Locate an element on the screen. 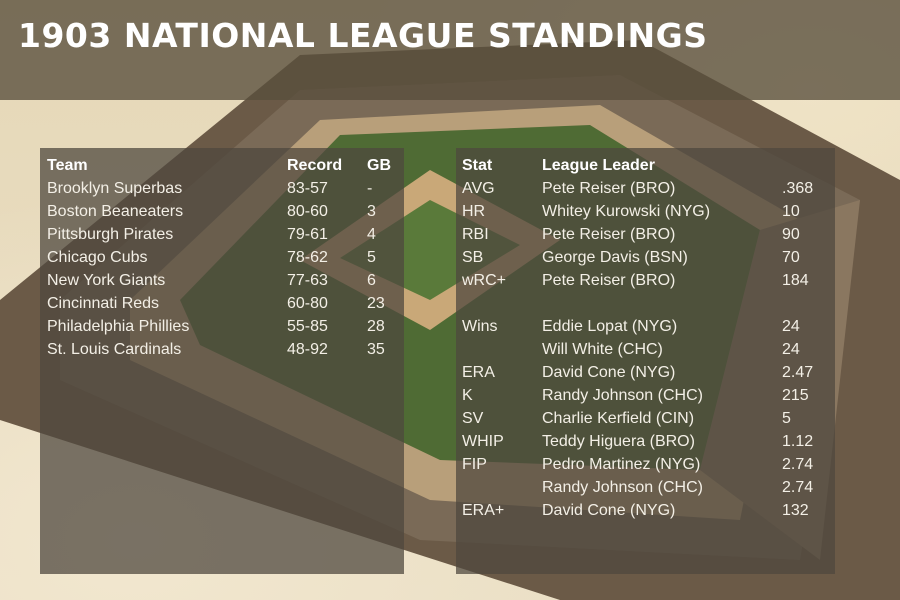 This screenshot has width=900, height=600. team-record: 60-80 is located at coordinates (307, 303).